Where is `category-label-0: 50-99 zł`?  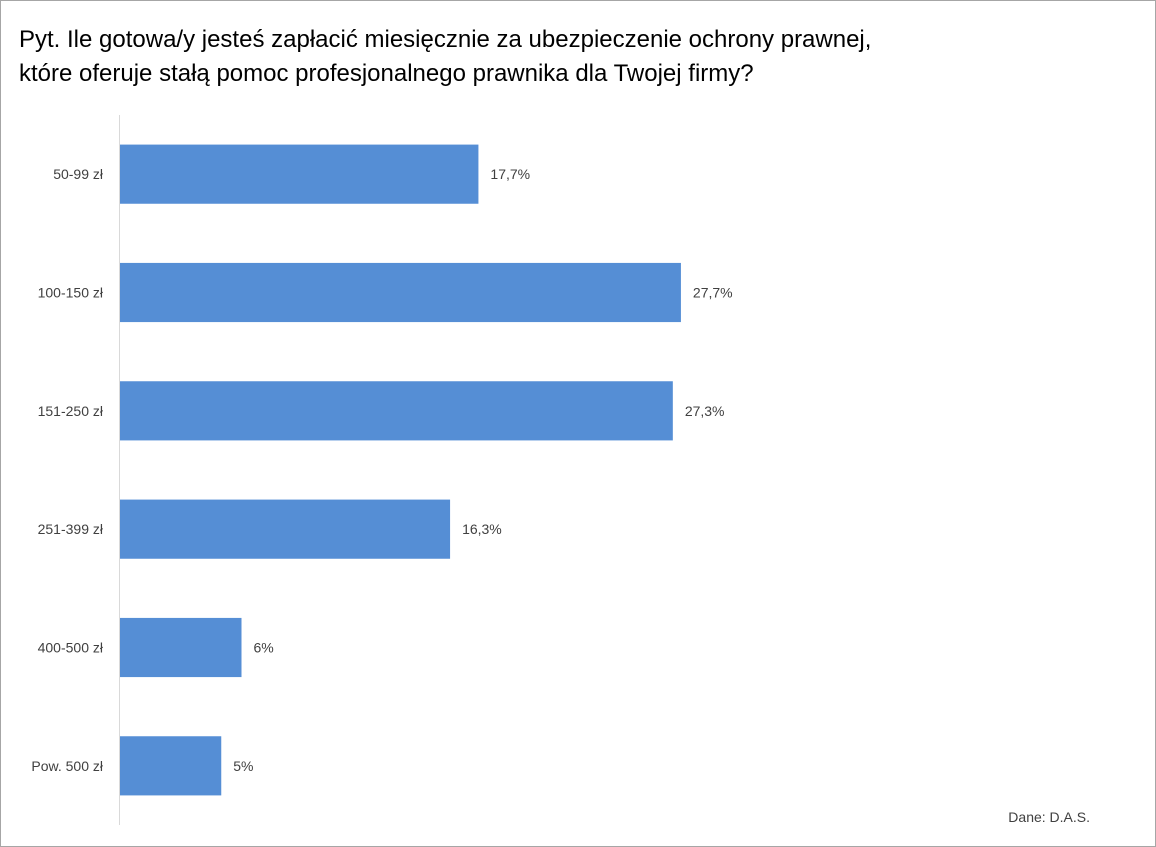 category-label-0: 50-99 zł is located at coordinates (78, 174).